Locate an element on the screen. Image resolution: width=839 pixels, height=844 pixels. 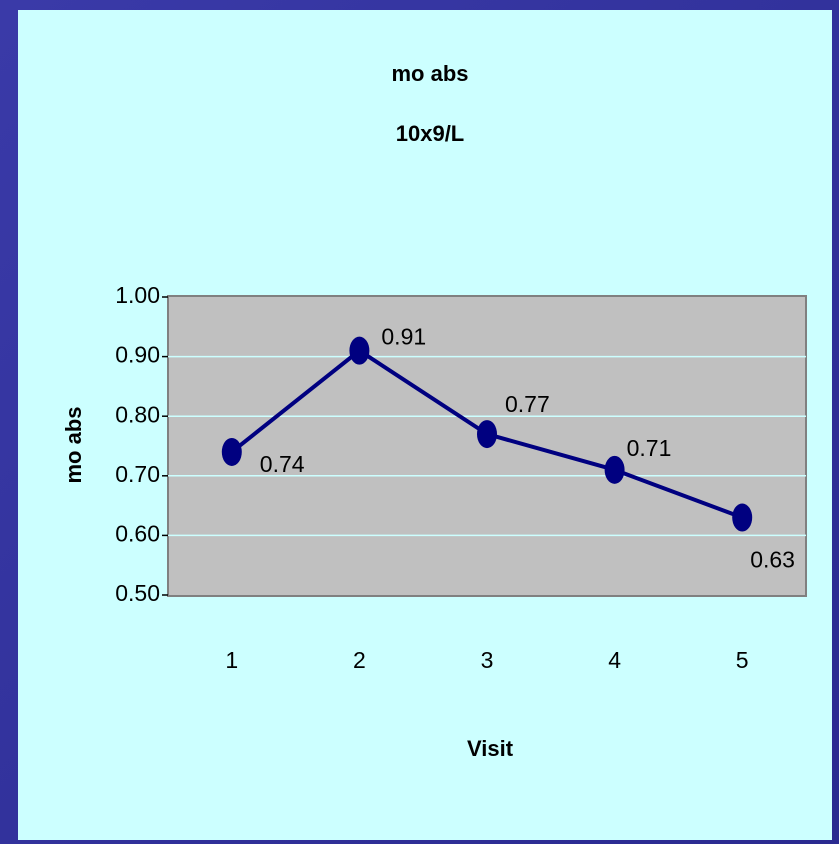
x-tick-label: 4 is located at coordinates (614, 660).